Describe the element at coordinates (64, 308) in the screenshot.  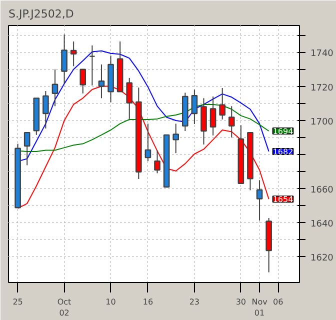
I see `x-tick-label: Oct 02` at that location.